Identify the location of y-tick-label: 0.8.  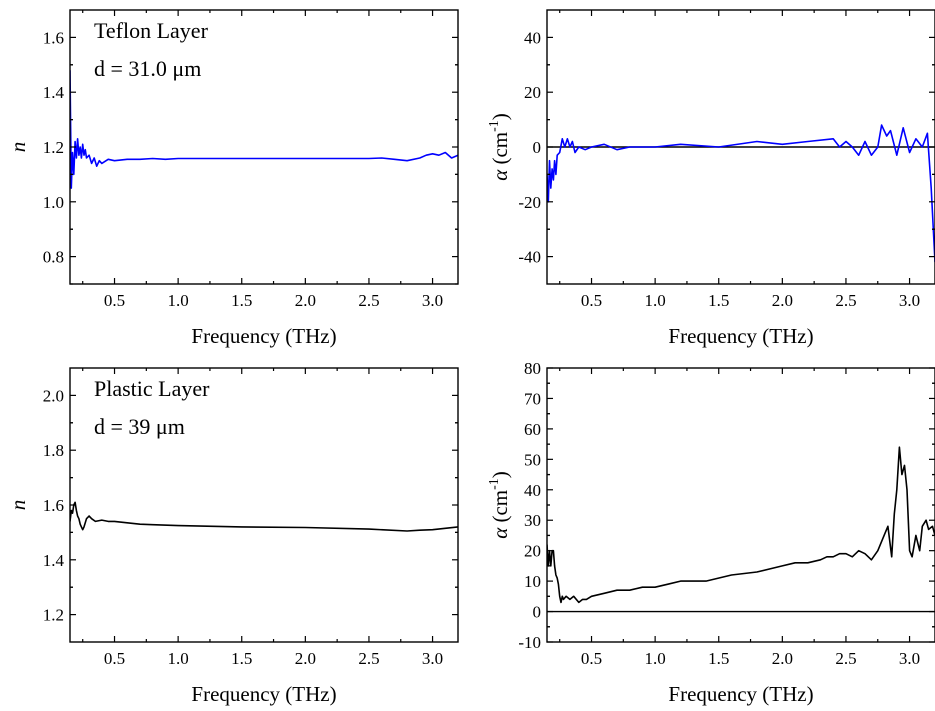
(53, 257).